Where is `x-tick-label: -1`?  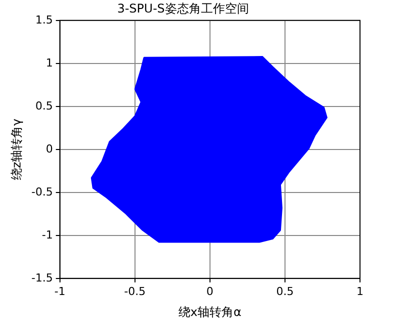
x-tick-label: -1 is located at coordinates (60, 291).